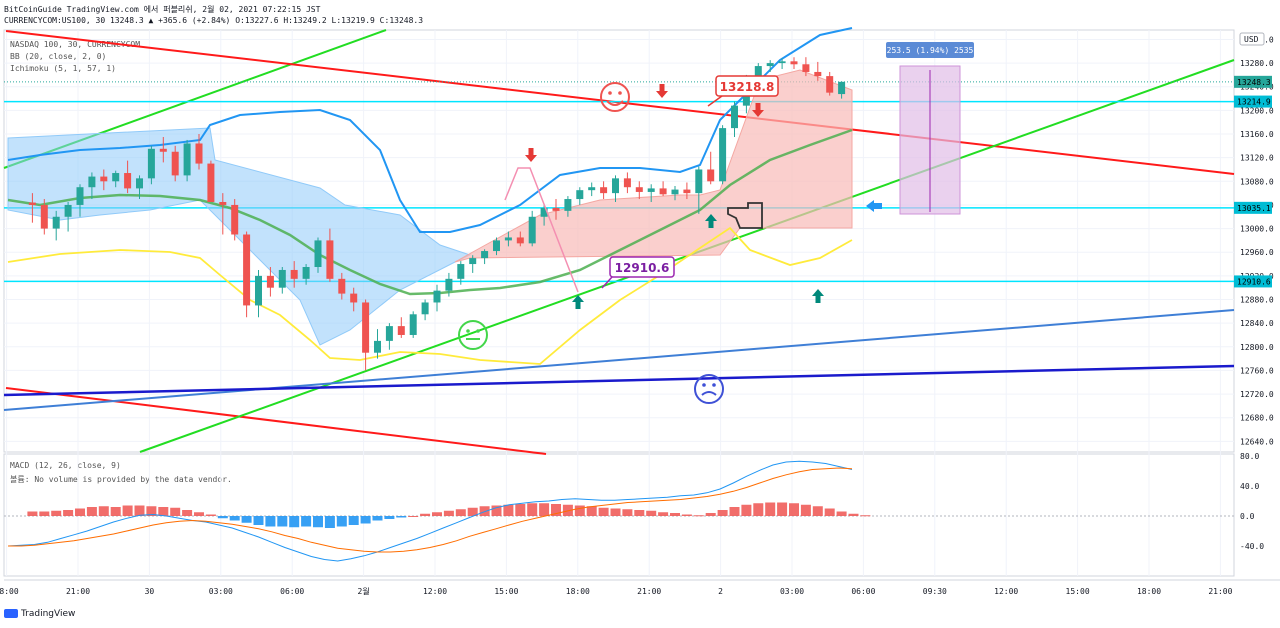 The width and height of the screenshot is (1280, 628). What do you see at coordinates (65, 465) in the screenshot?
I see `legend-macd: MACD (12, 26, close, 9)` at bounding box center [65, 465].